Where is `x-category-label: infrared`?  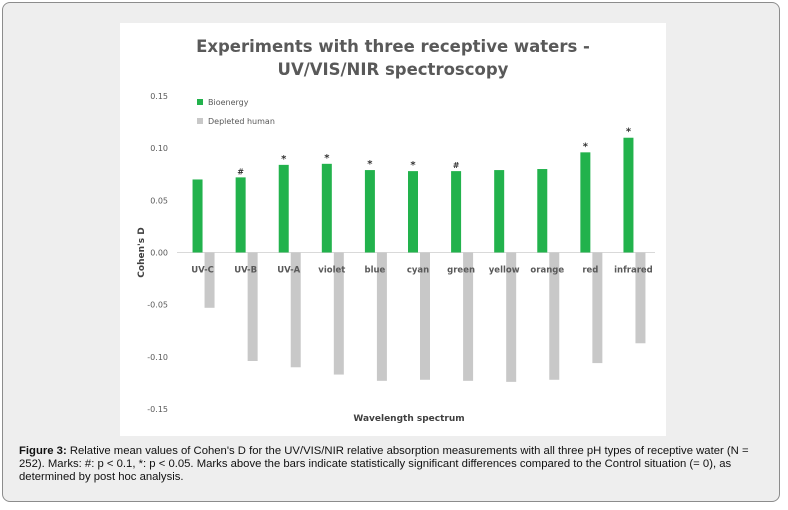
x-category-label: infrared is located at coordinates (633, 271).